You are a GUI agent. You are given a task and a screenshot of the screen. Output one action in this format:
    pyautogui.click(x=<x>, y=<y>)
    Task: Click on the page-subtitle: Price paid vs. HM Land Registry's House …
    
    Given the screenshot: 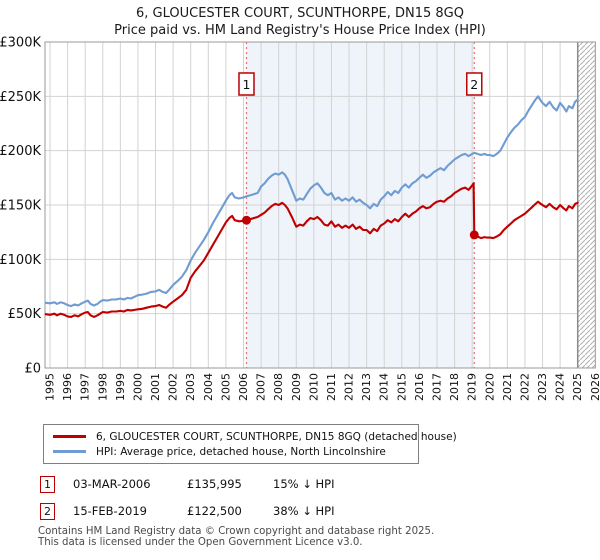 What is the action you would take?
    pyautogui.click(x=300, y=30)
    